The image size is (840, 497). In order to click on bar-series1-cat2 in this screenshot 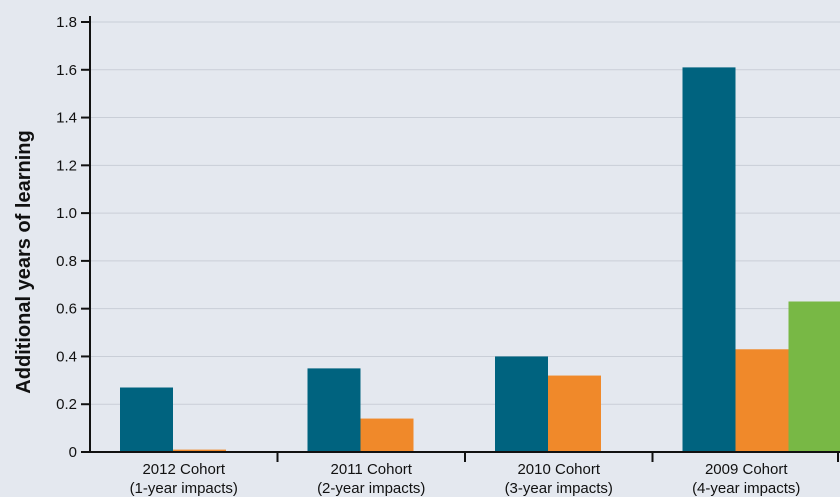, I will do `click(334, 410)`.